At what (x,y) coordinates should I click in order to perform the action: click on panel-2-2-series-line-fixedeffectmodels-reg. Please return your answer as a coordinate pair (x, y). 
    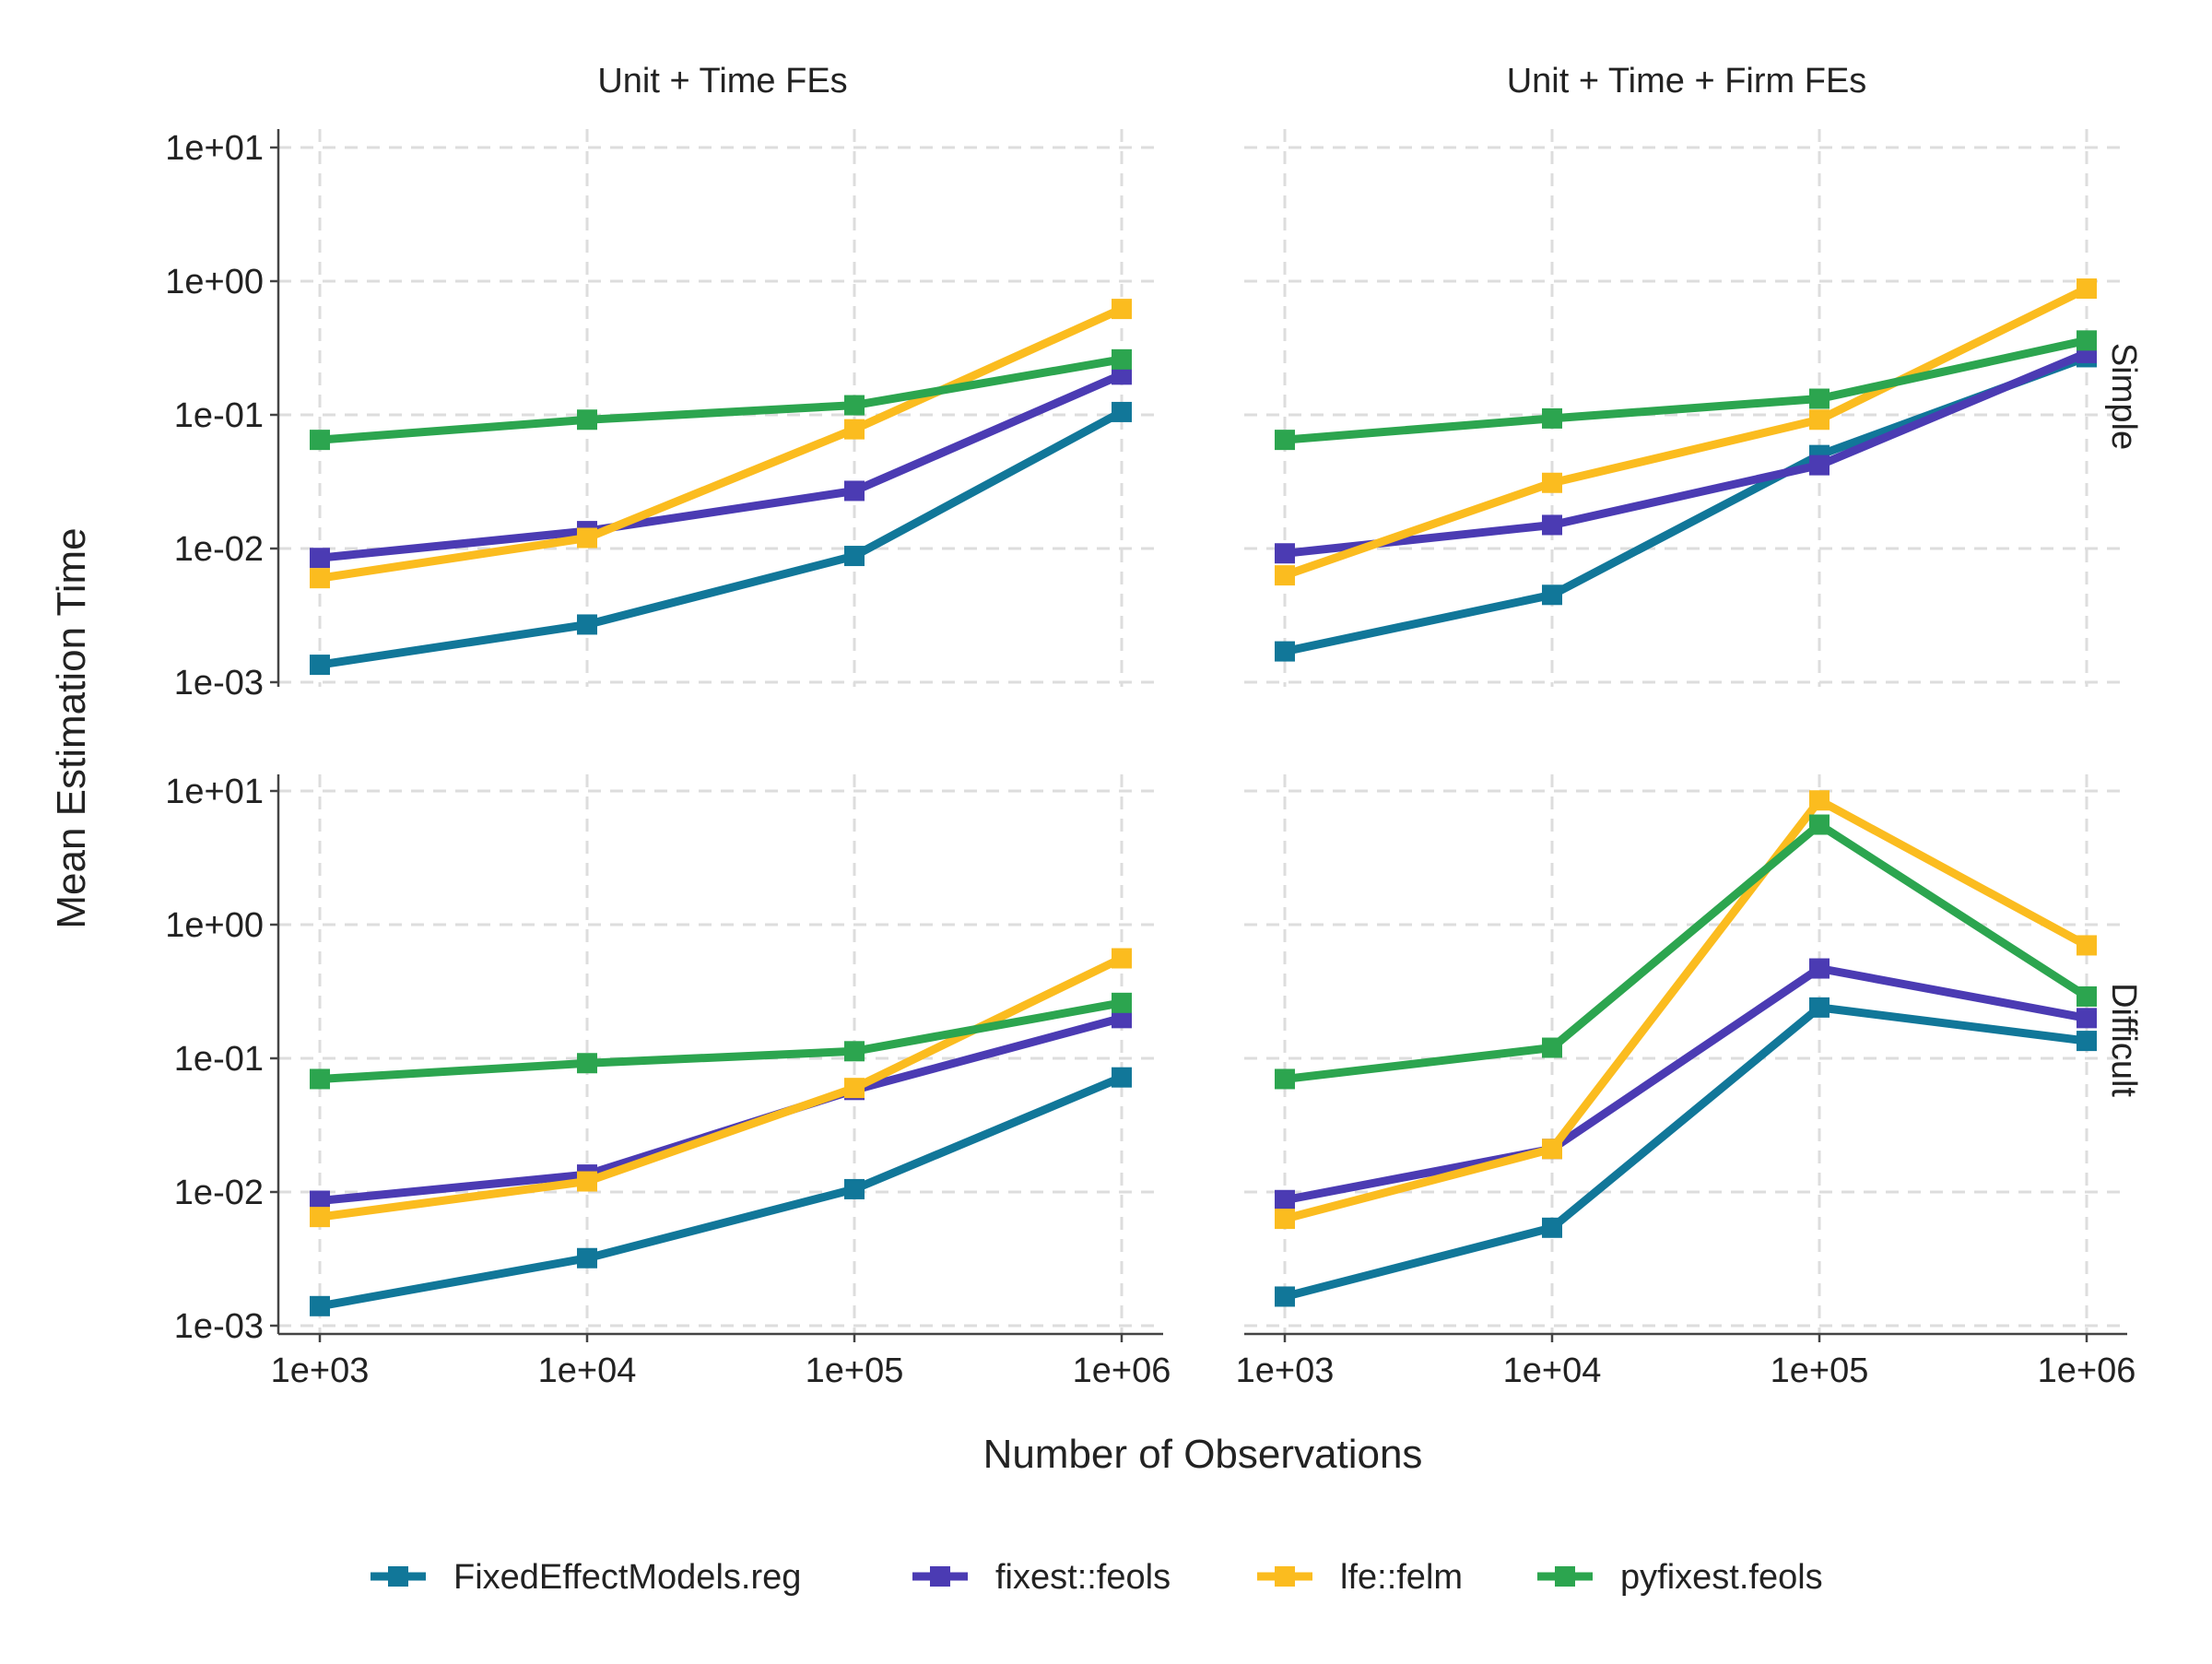
    Looking at the image, I should click on (1685, 1152).